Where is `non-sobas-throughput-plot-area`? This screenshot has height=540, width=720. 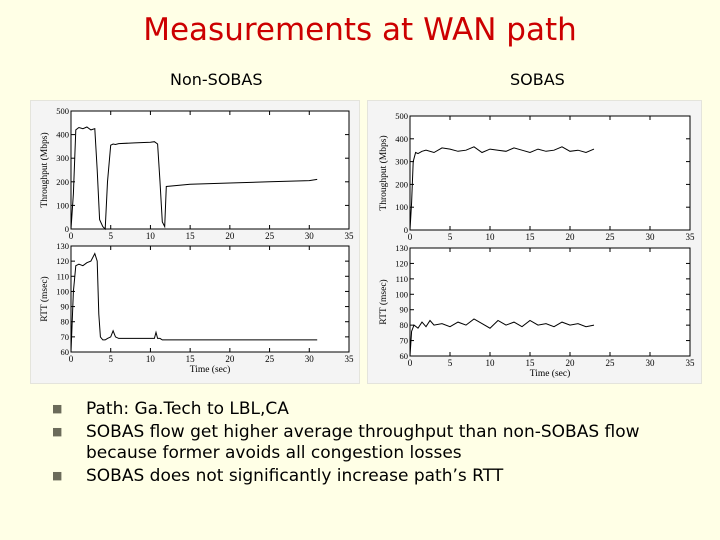
non-sobas-throughput-plot-area is located at coordinates (210, 170).